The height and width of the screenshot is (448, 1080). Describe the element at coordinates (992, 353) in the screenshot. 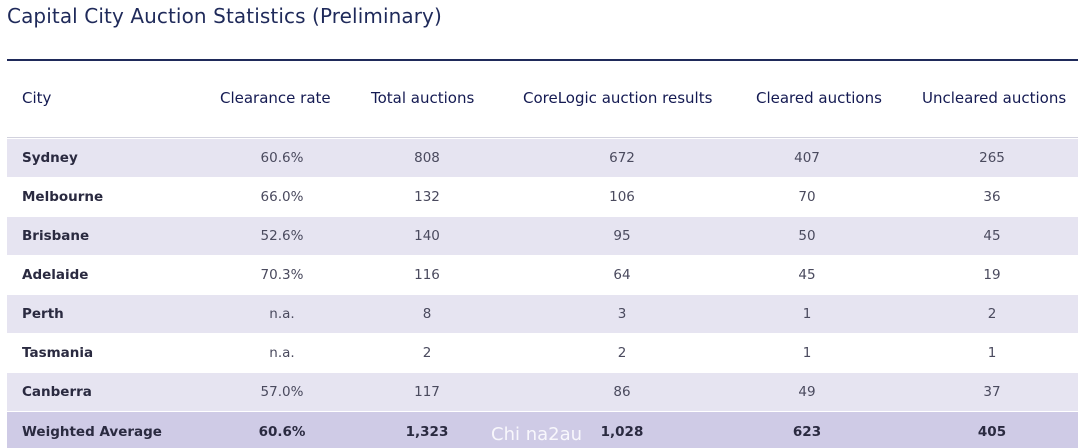

I see `uncleared-auctions-cell: 1` at that location.